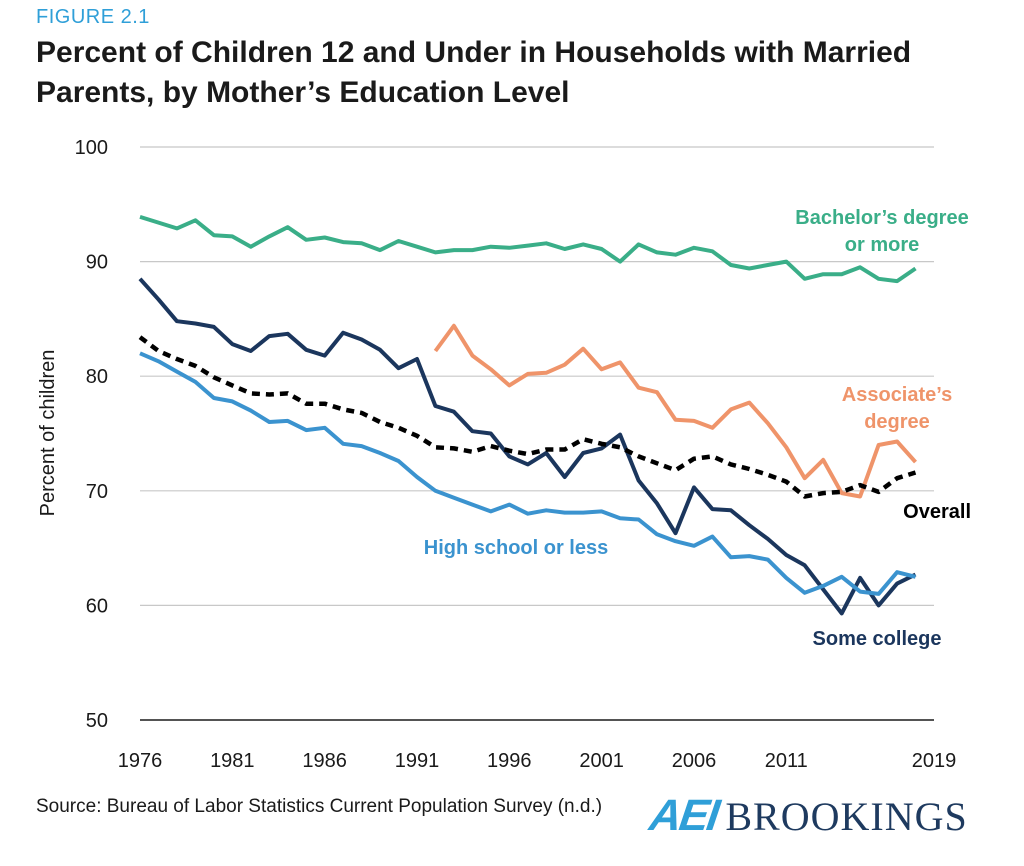 The image size is (1024, 866). I want to click on series-label-overall: Overall, so click(937, 512).